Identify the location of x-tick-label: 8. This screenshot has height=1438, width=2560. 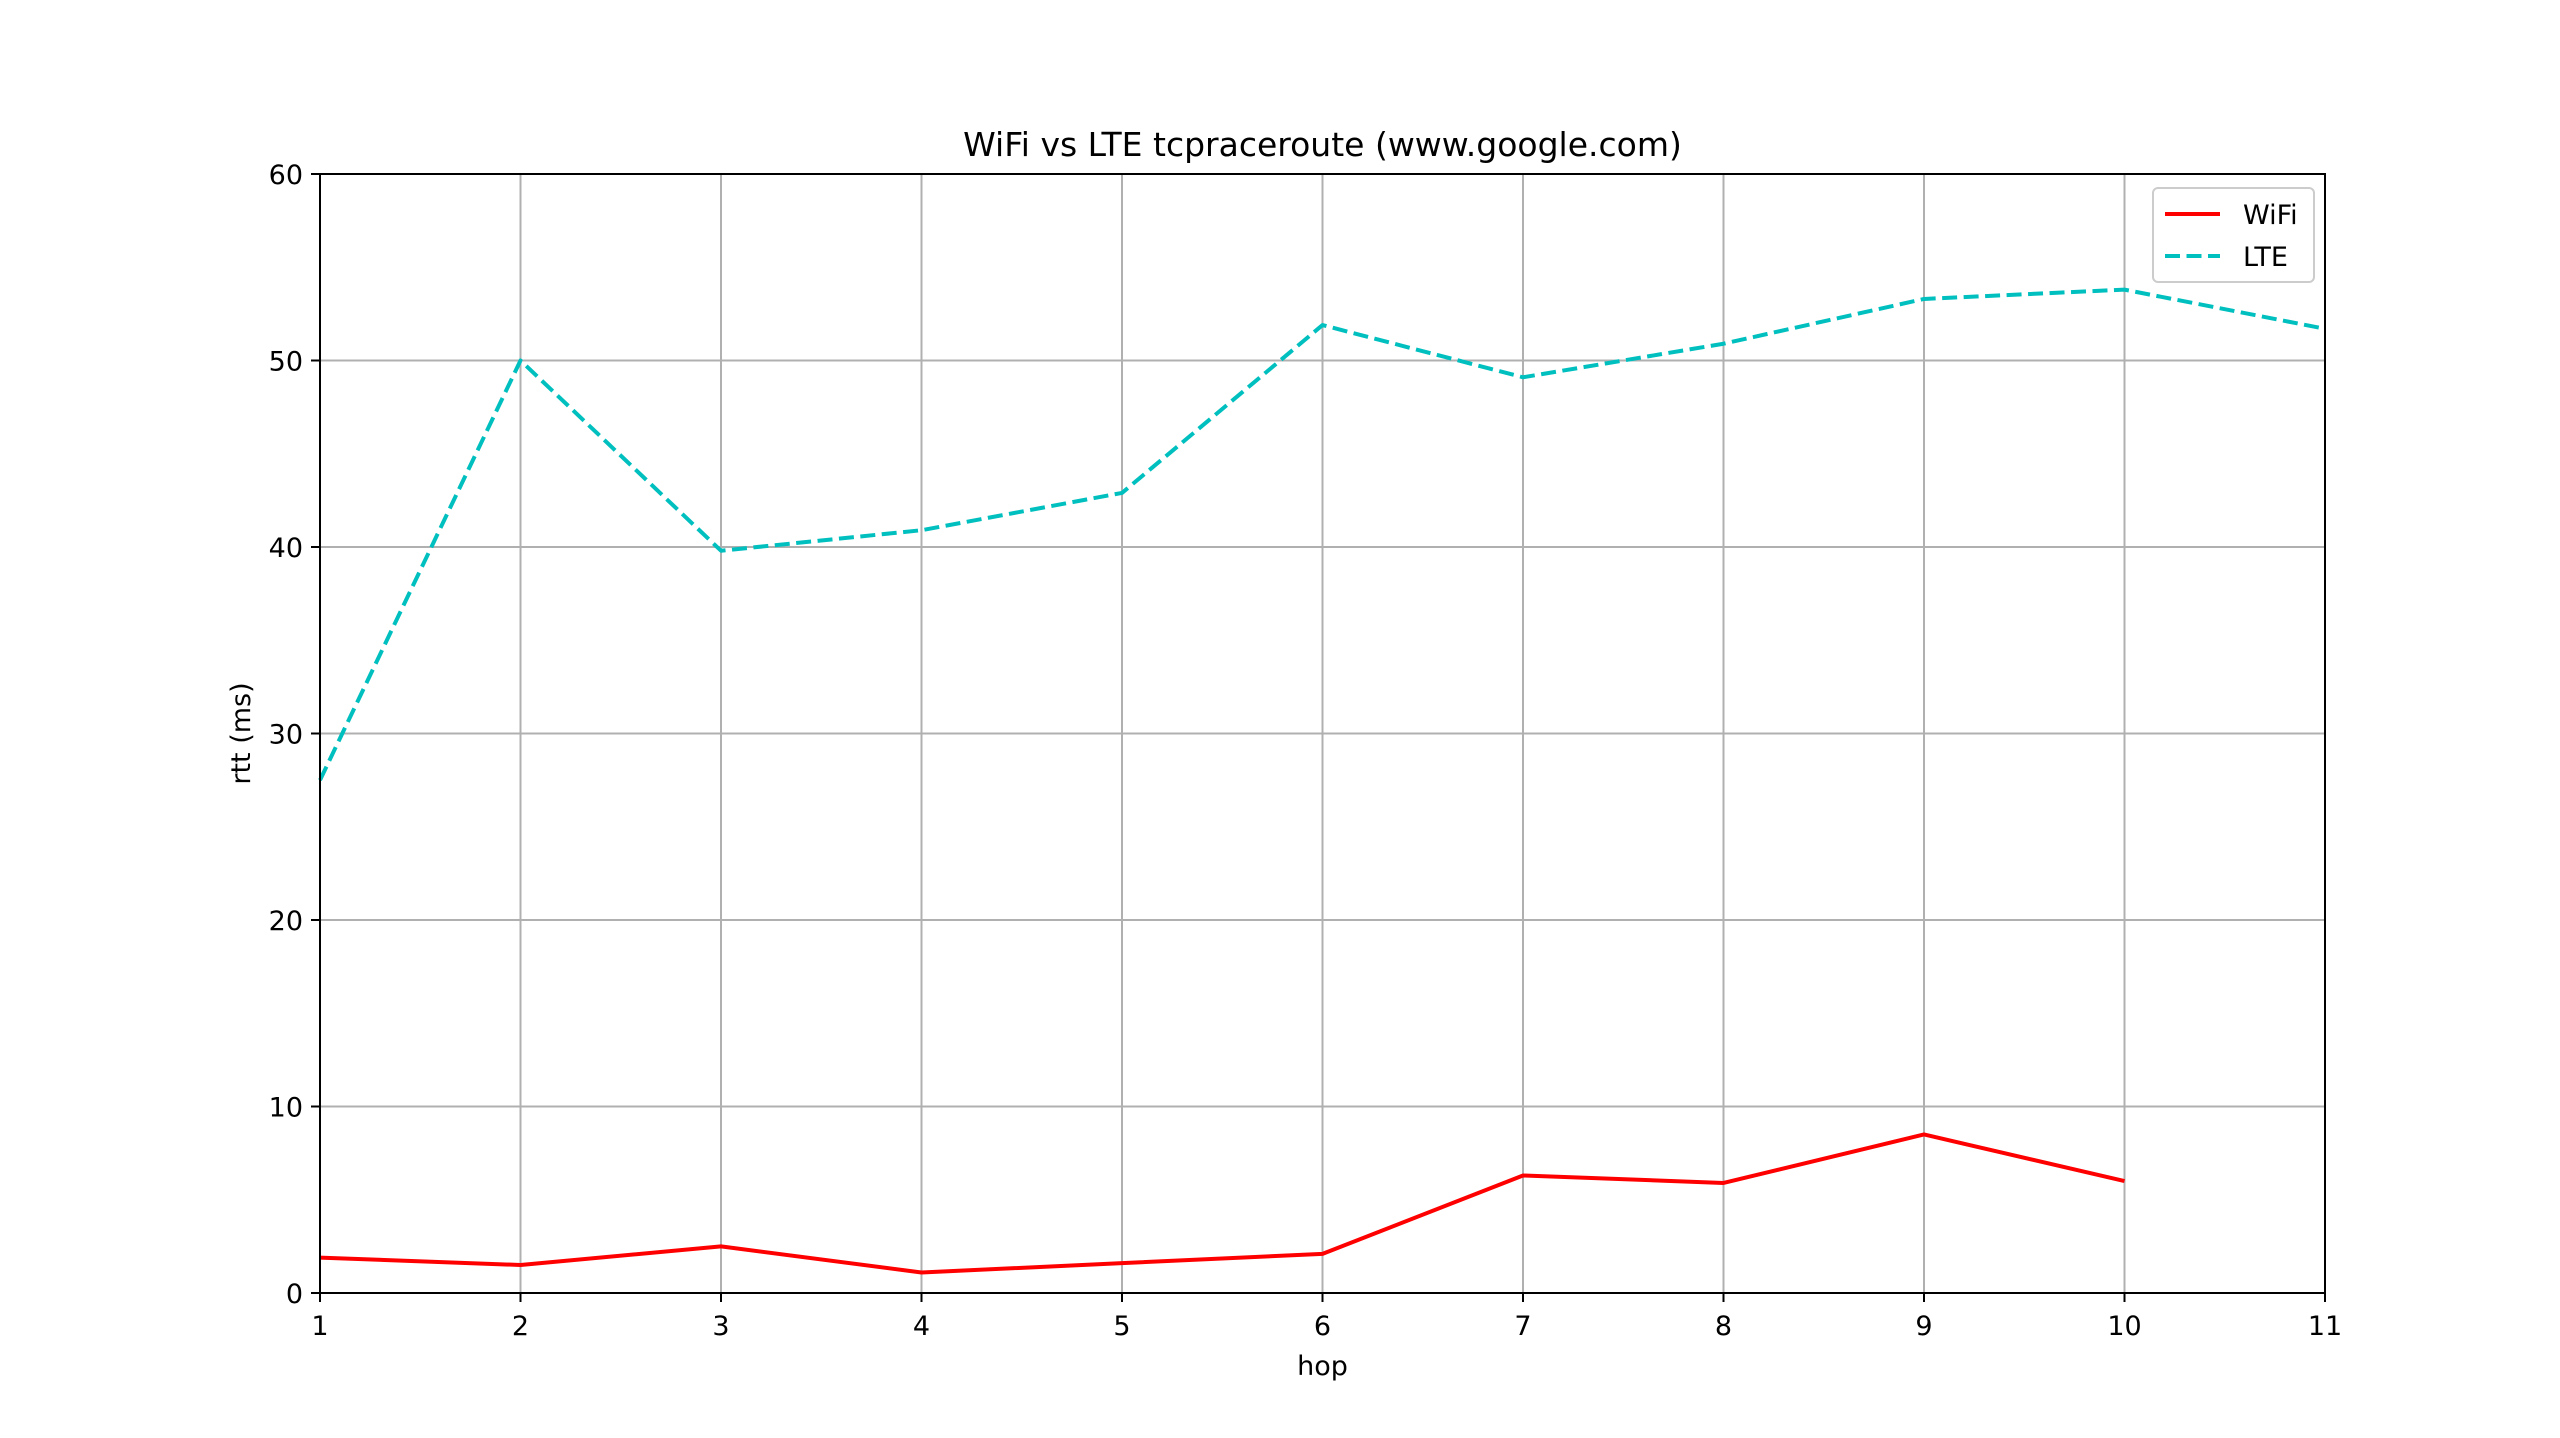
(1723, 1326).